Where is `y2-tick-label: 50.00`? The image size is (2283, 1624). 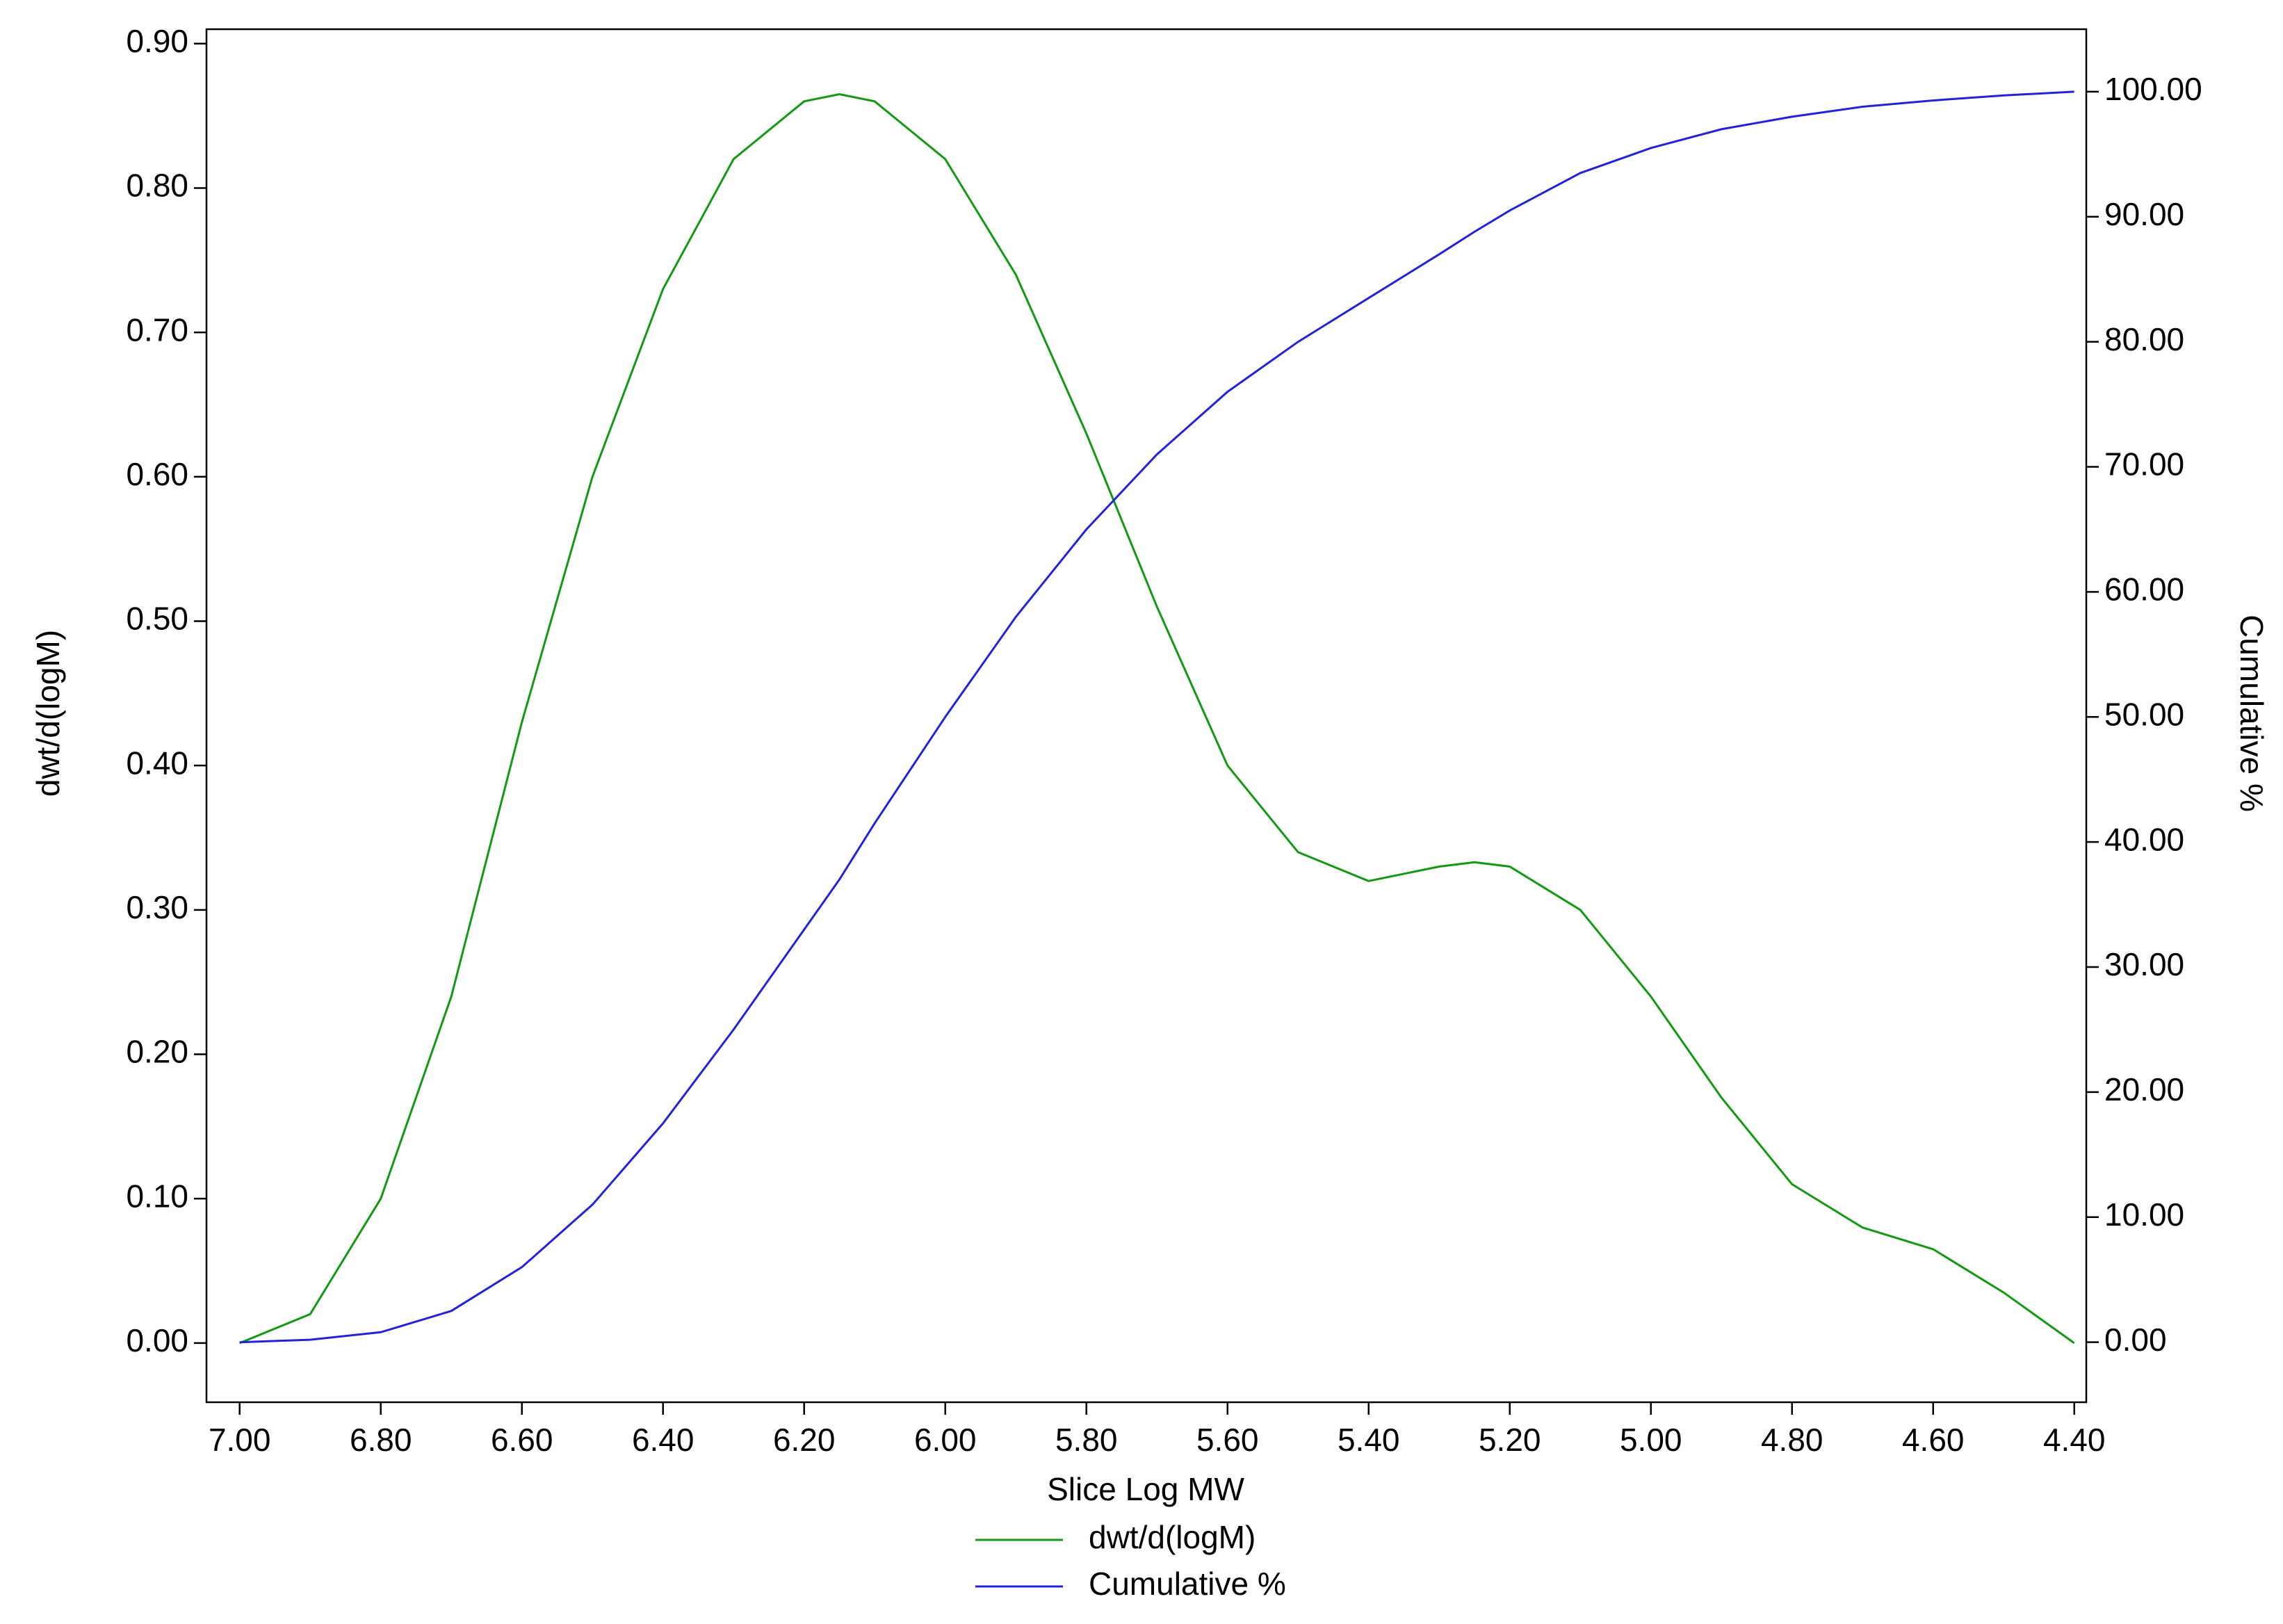
y2-tick-label: 50.00 is located at coordinates (2144, 714).